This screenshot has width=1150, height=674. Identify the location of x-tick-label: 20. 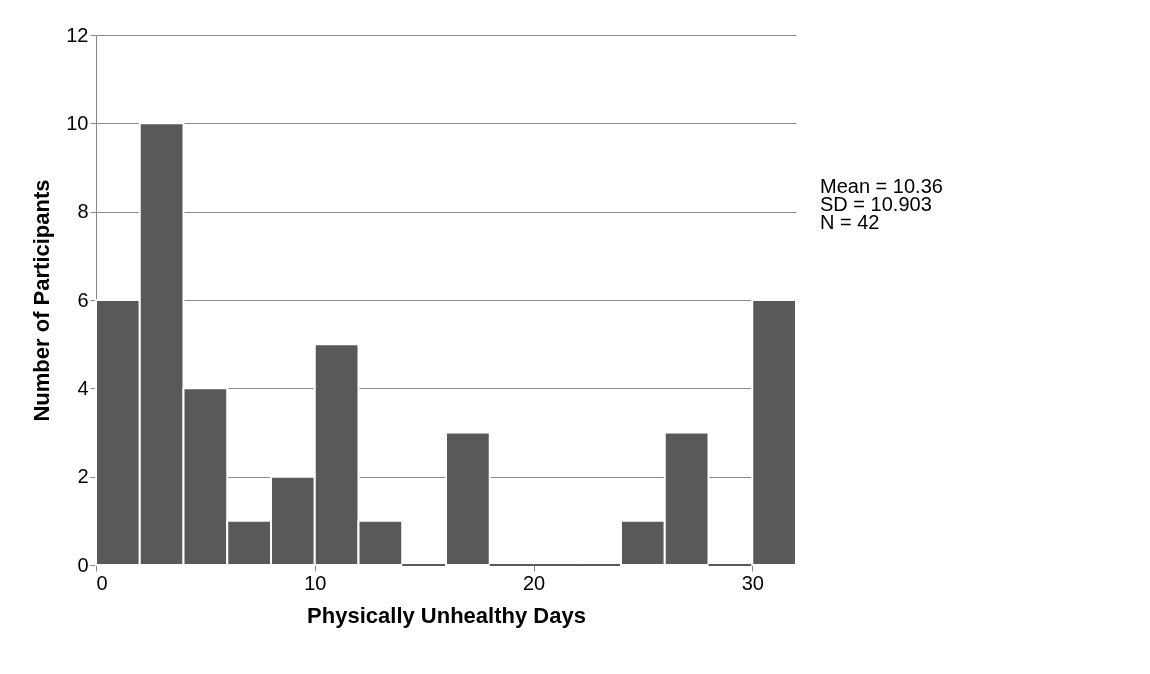
(534, 582).